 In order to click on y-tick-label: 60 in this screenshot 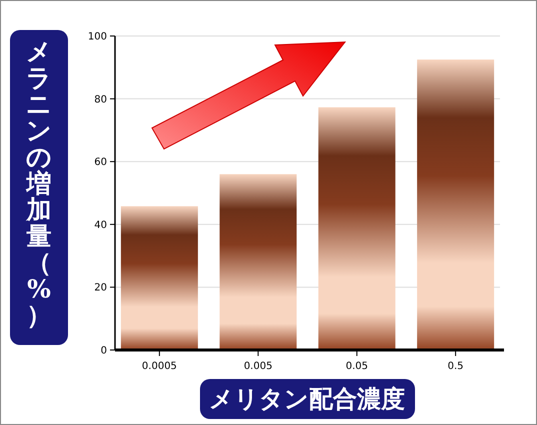, I will do `click(100, 162)`.